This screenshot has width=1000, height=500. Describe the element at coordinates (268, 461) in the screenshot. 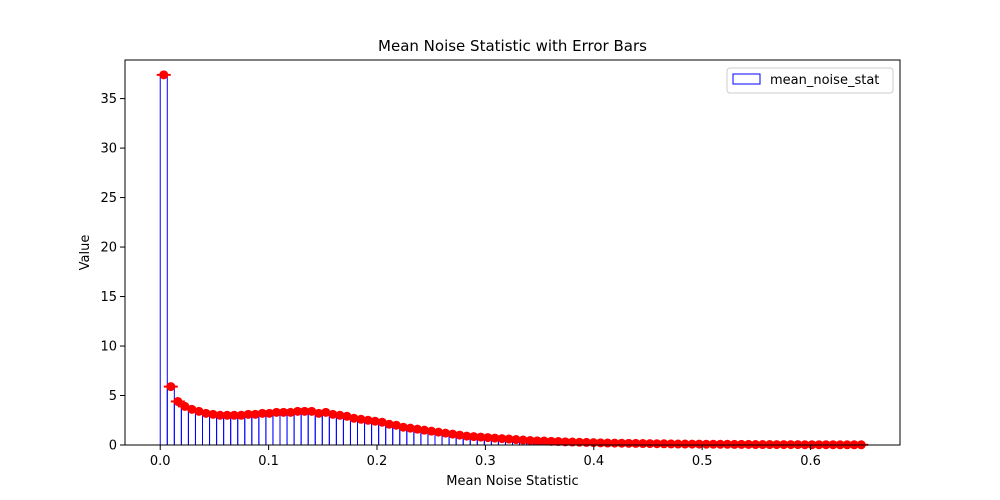

I see `x-tick-label: 0.1` at that location.